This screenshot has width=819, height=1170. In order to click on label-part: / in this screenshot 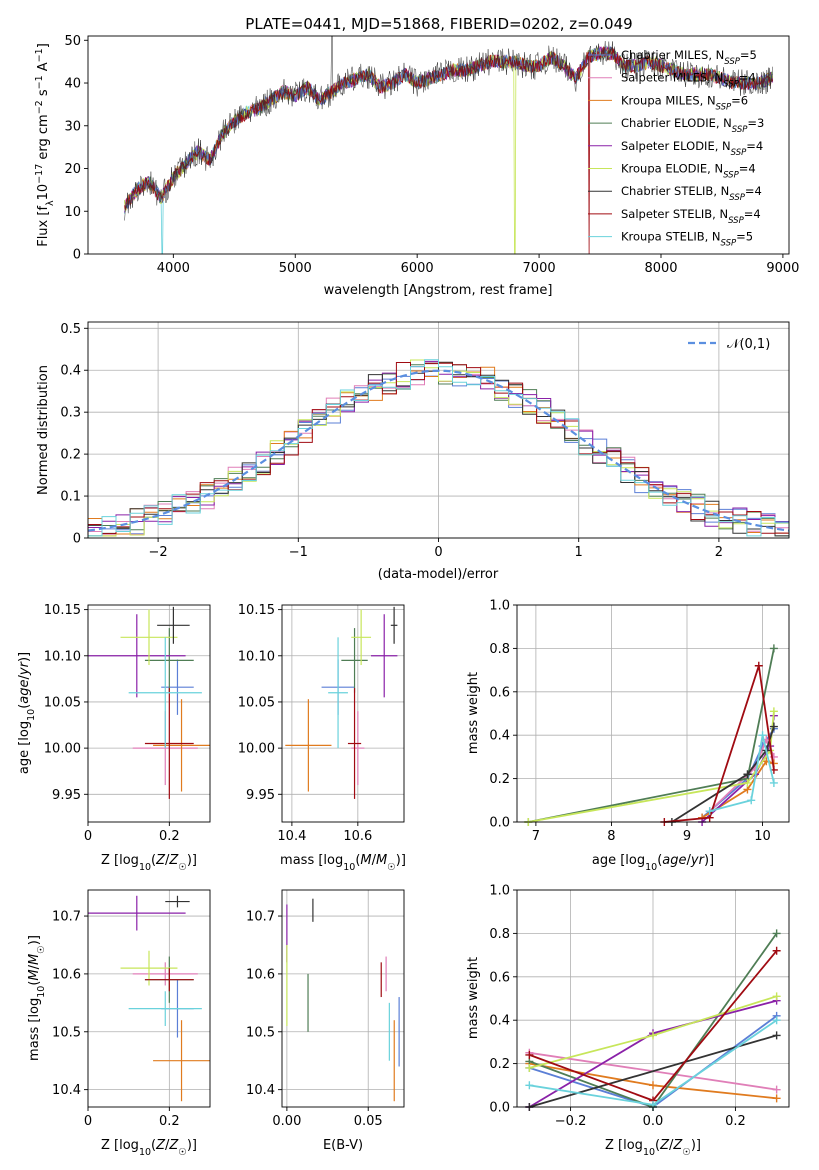, I will do `click(167, 860)`.